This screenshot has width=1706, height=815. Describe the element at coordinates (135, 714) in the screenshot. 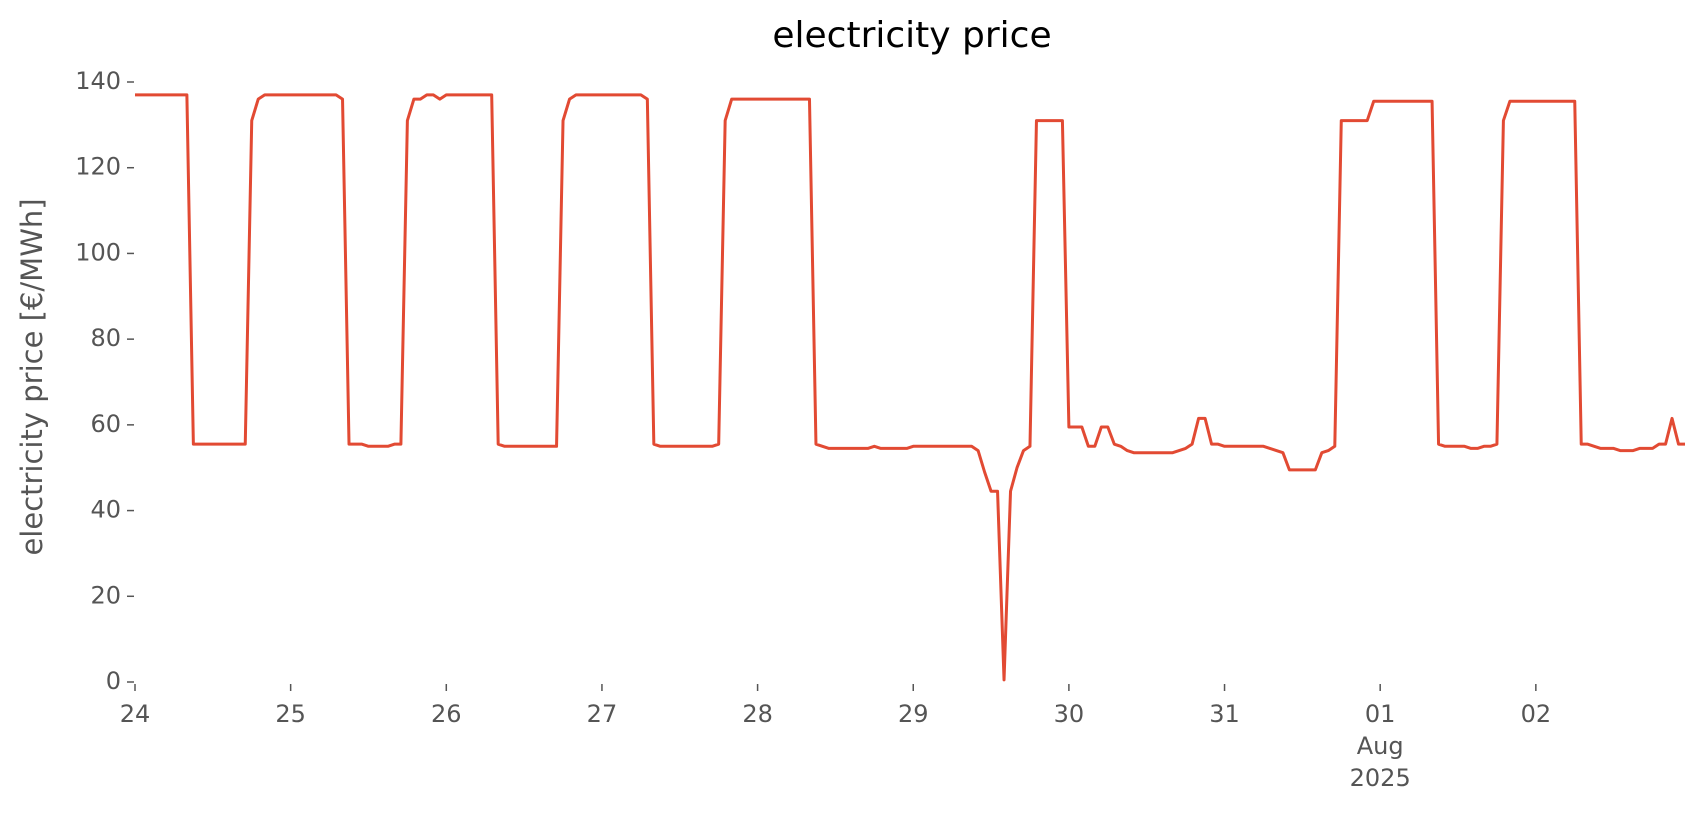

I see `x-tick-label: 24` at that location.